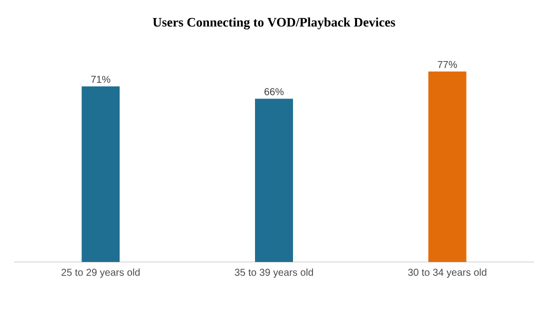  I want to click on data-label: 71%, so click(100, 79).